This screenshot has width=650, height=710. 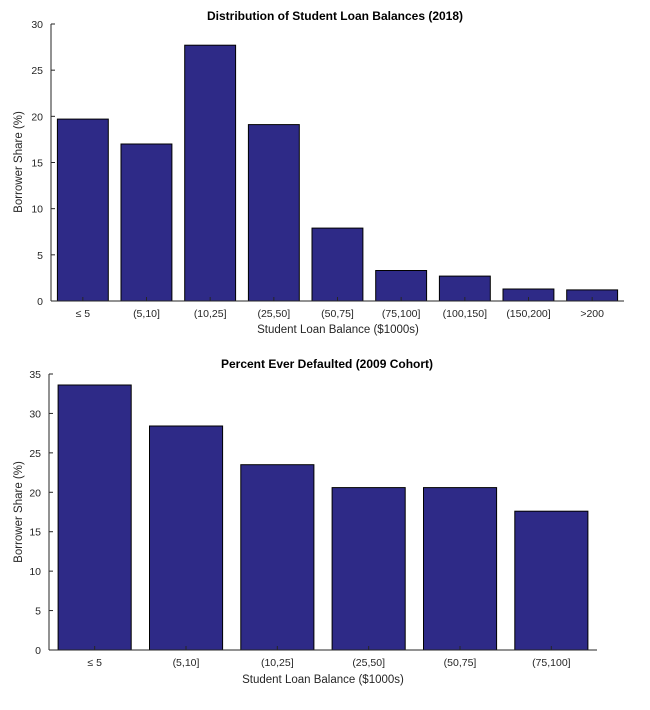 What do you see at coordinates (327, 364) in the screenshot?
I see `chart-title: Percent Ever Defaulted (2009 Cohort)` at bounding box center [327, 364].